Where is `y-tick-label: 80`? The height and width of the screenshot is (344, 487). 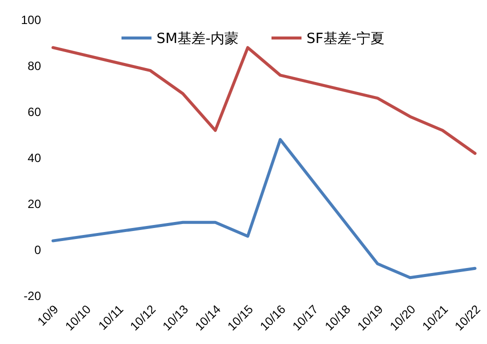 y-tick-label: 80 is located at coordinates (35, 66).